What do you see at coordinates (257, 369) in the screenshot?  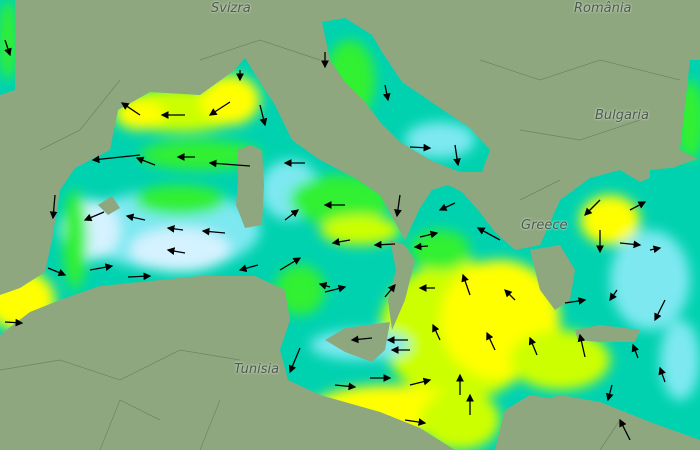 I see `label-tunisia: Tunisia` at bounding box center [257, 369].